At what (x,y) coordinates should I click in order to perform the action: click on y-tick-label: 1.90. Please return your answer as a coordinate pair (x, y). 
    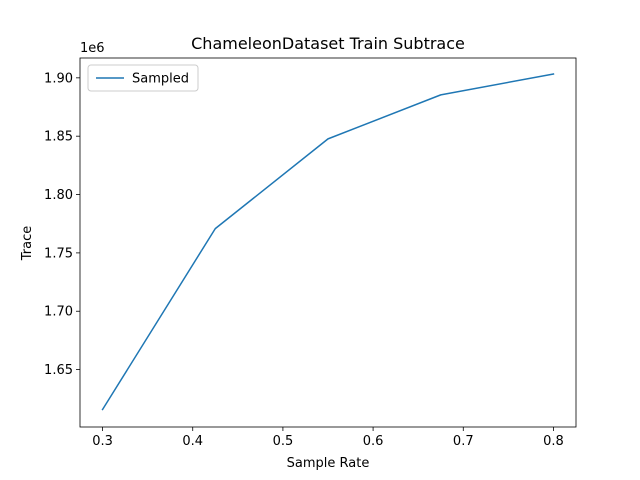
    Looking at the image, I should click on (58, 78).